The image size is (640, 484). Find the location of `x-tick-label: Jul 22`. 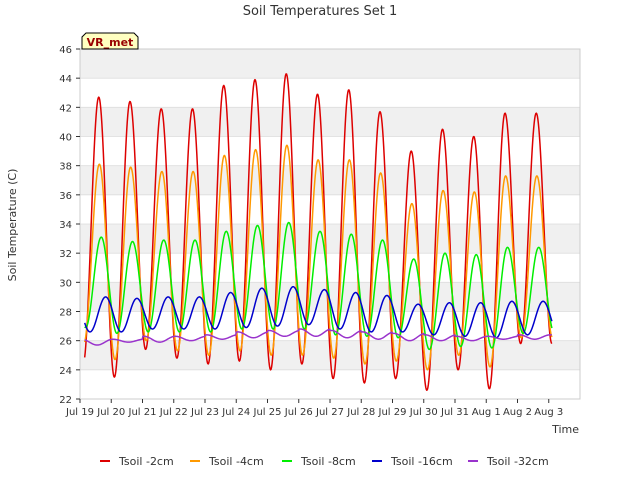

x-tick-label: Jul 22 is located at coordinates (173, 412).